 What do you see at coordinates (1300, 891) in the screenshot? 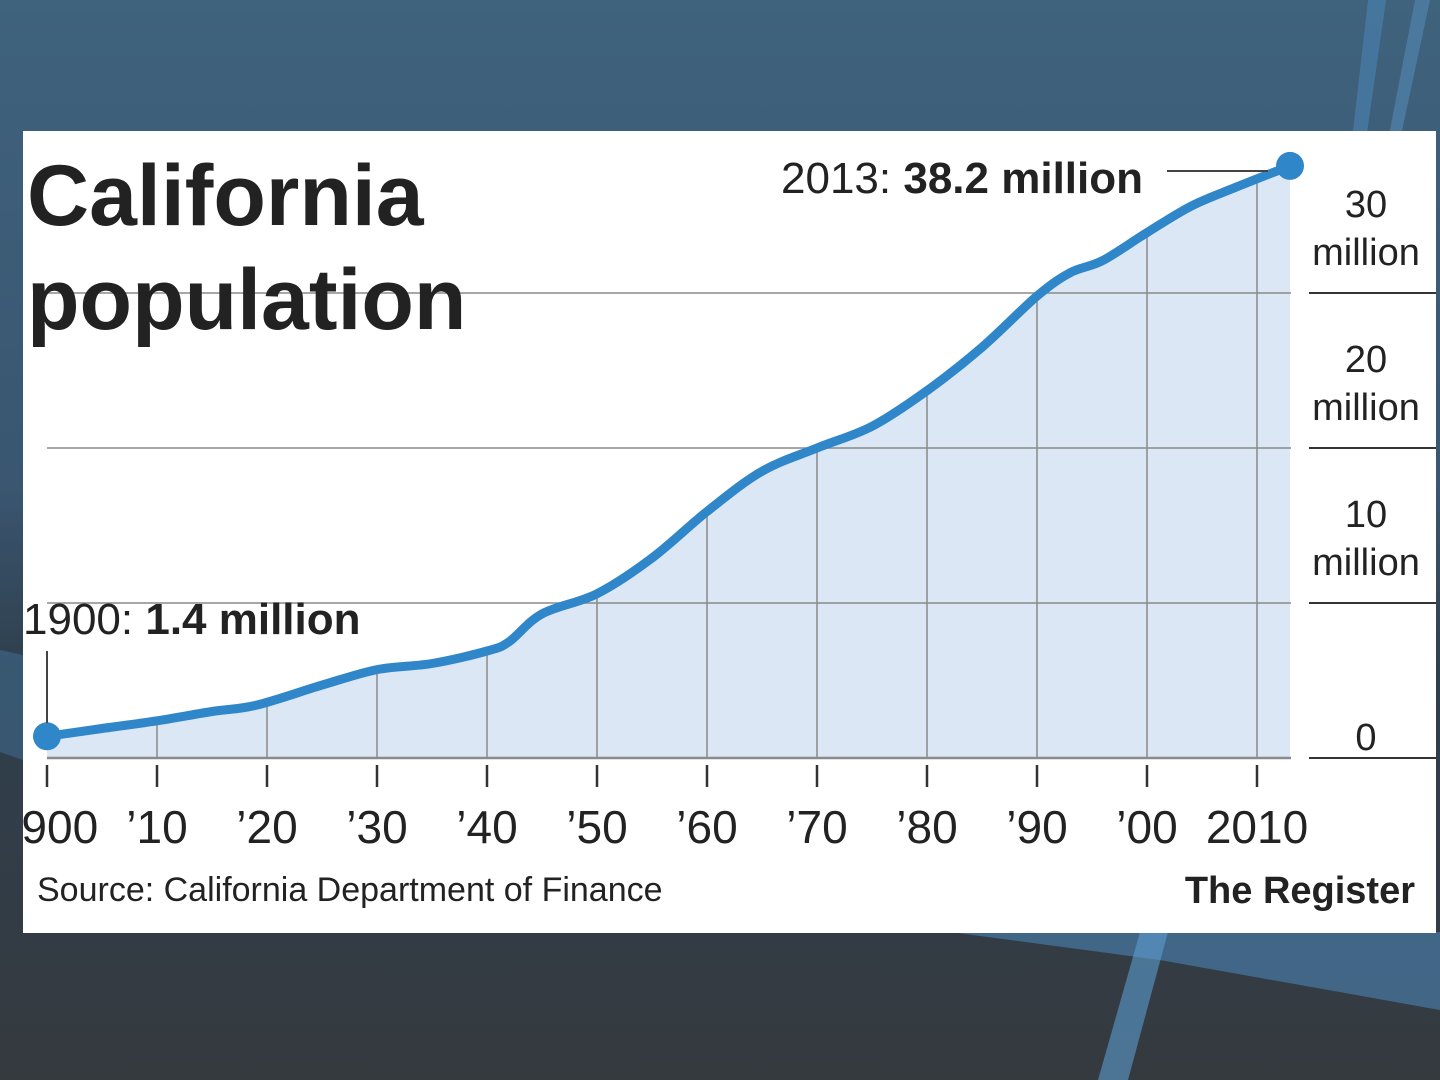
I see `publisher-credit: The Register` at bounding box center [1300, 891].